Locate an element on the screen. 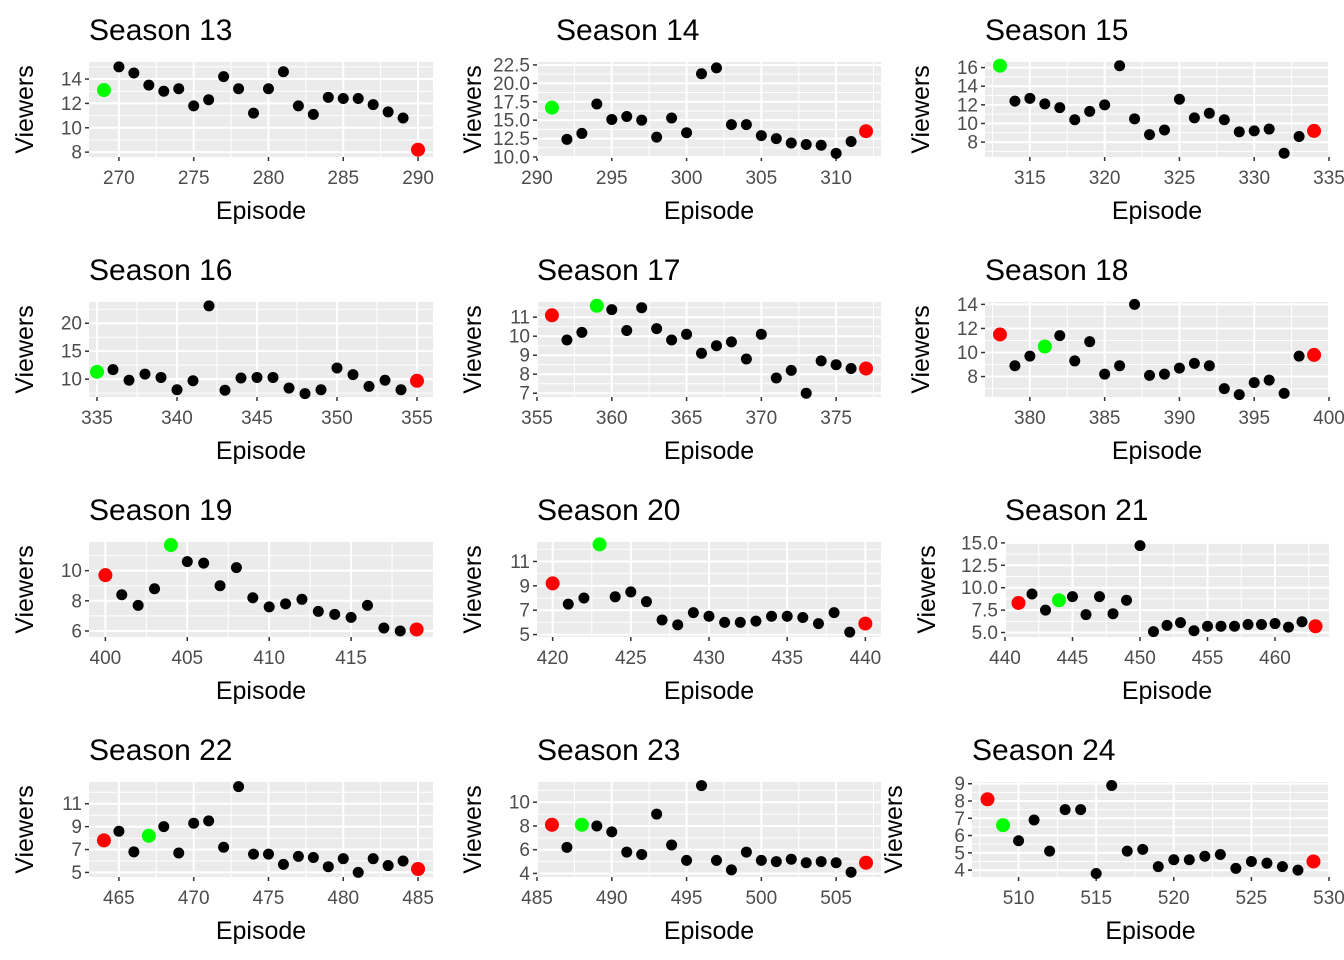  y-tick-label: 14 is located at coordinates (72, 80).